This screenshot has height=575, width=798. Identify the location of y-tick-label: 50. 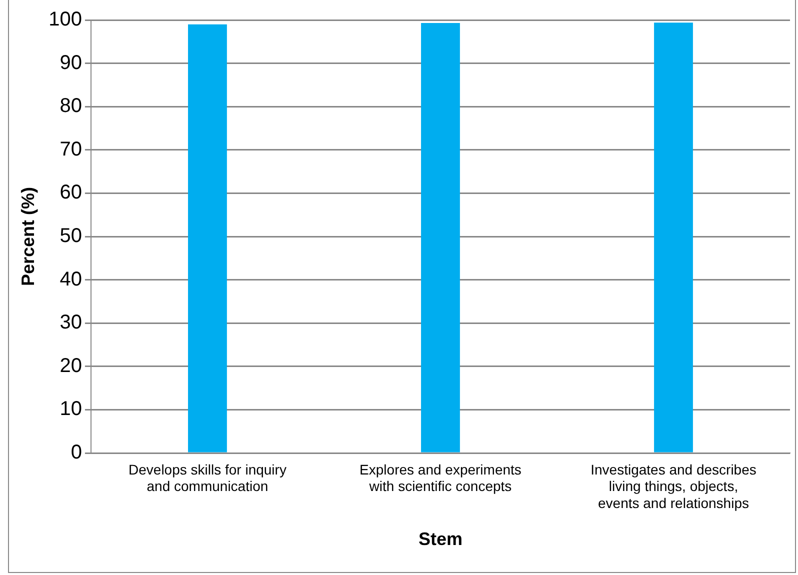
(71, 236).